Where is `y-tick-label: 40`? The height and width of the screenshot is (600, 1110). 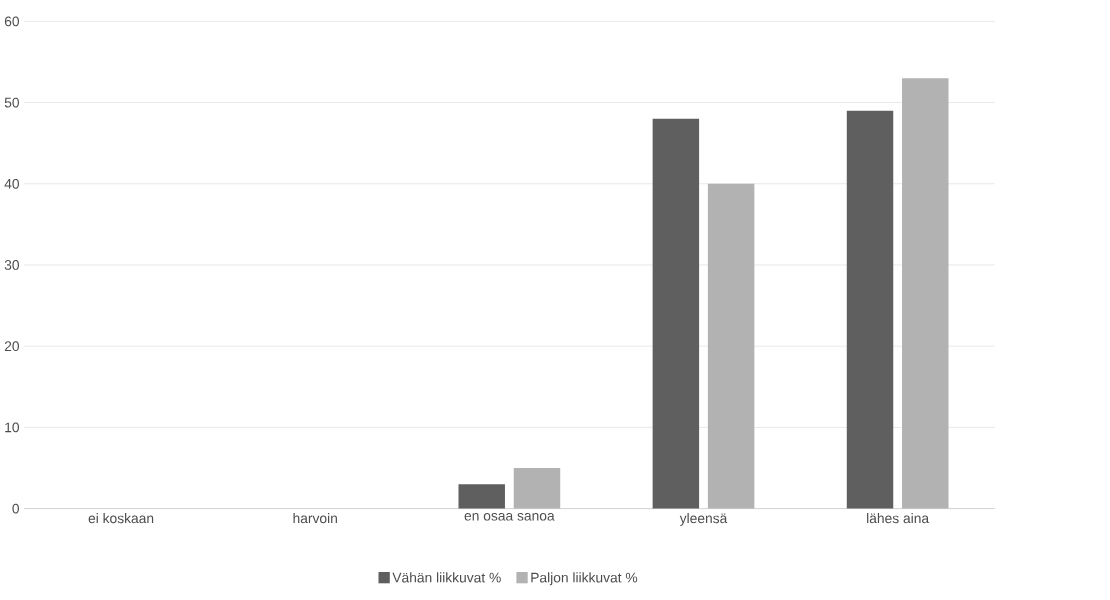
y-tick-label: 40 is located at coordinates (11, 183).